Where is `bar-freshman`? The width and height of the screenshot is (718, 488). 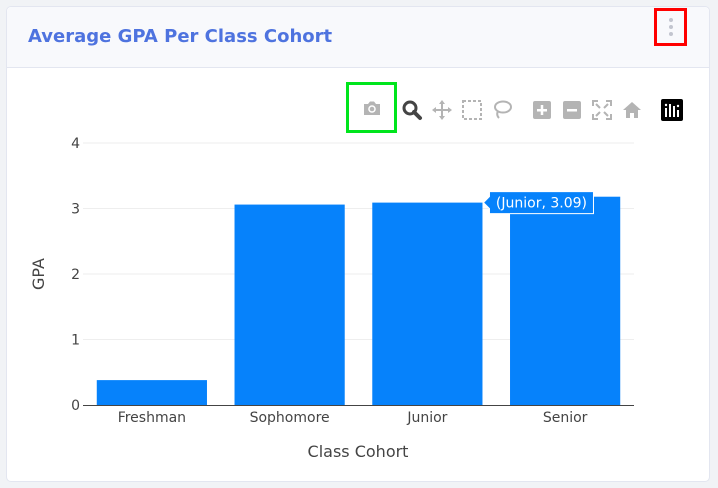
bar-freshman is located at coordinates (151, 392).